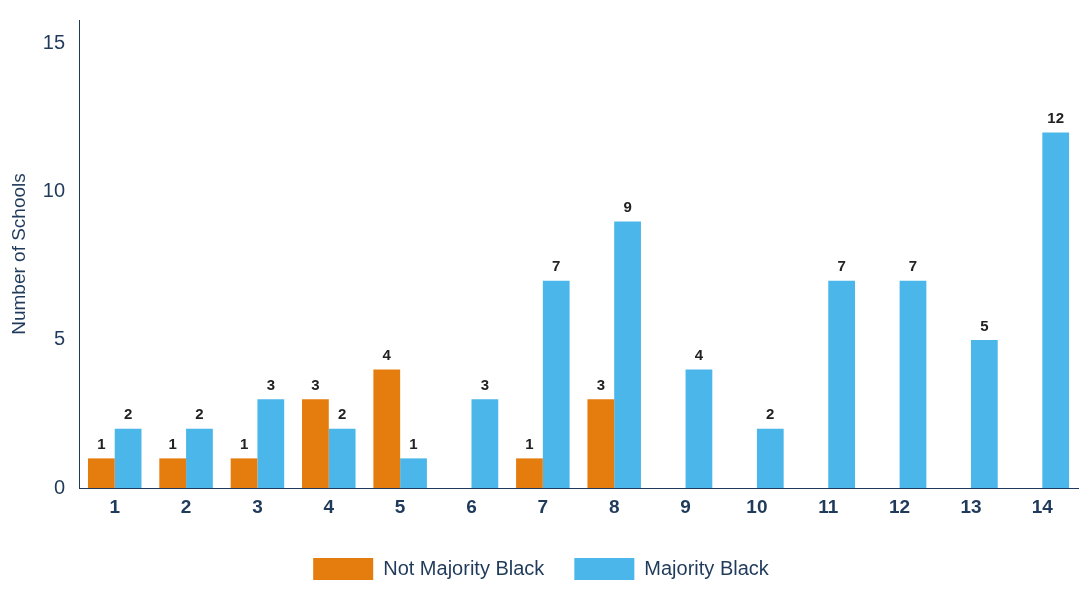  What do you see at coordinates (900, 506) in the screenshot?
I see `x-tick-label: 12` at bounding box center [900, 506].